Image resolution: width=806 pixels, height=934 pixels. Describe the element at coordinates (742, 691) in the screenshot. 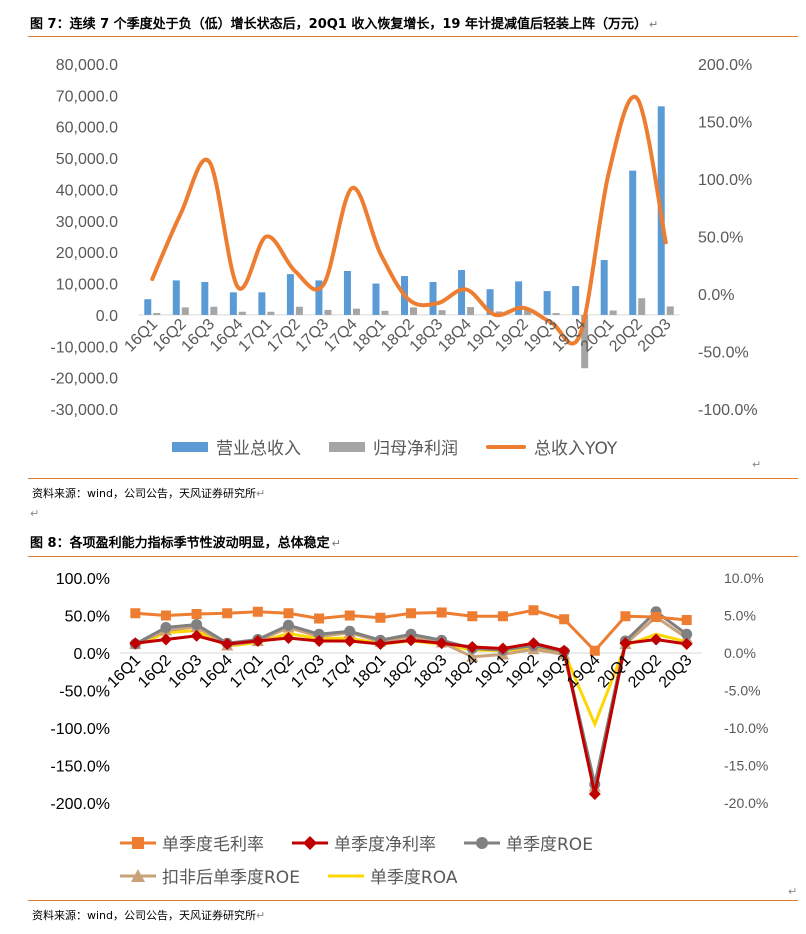

I see `right-tick-label: -5.0%` at that location.